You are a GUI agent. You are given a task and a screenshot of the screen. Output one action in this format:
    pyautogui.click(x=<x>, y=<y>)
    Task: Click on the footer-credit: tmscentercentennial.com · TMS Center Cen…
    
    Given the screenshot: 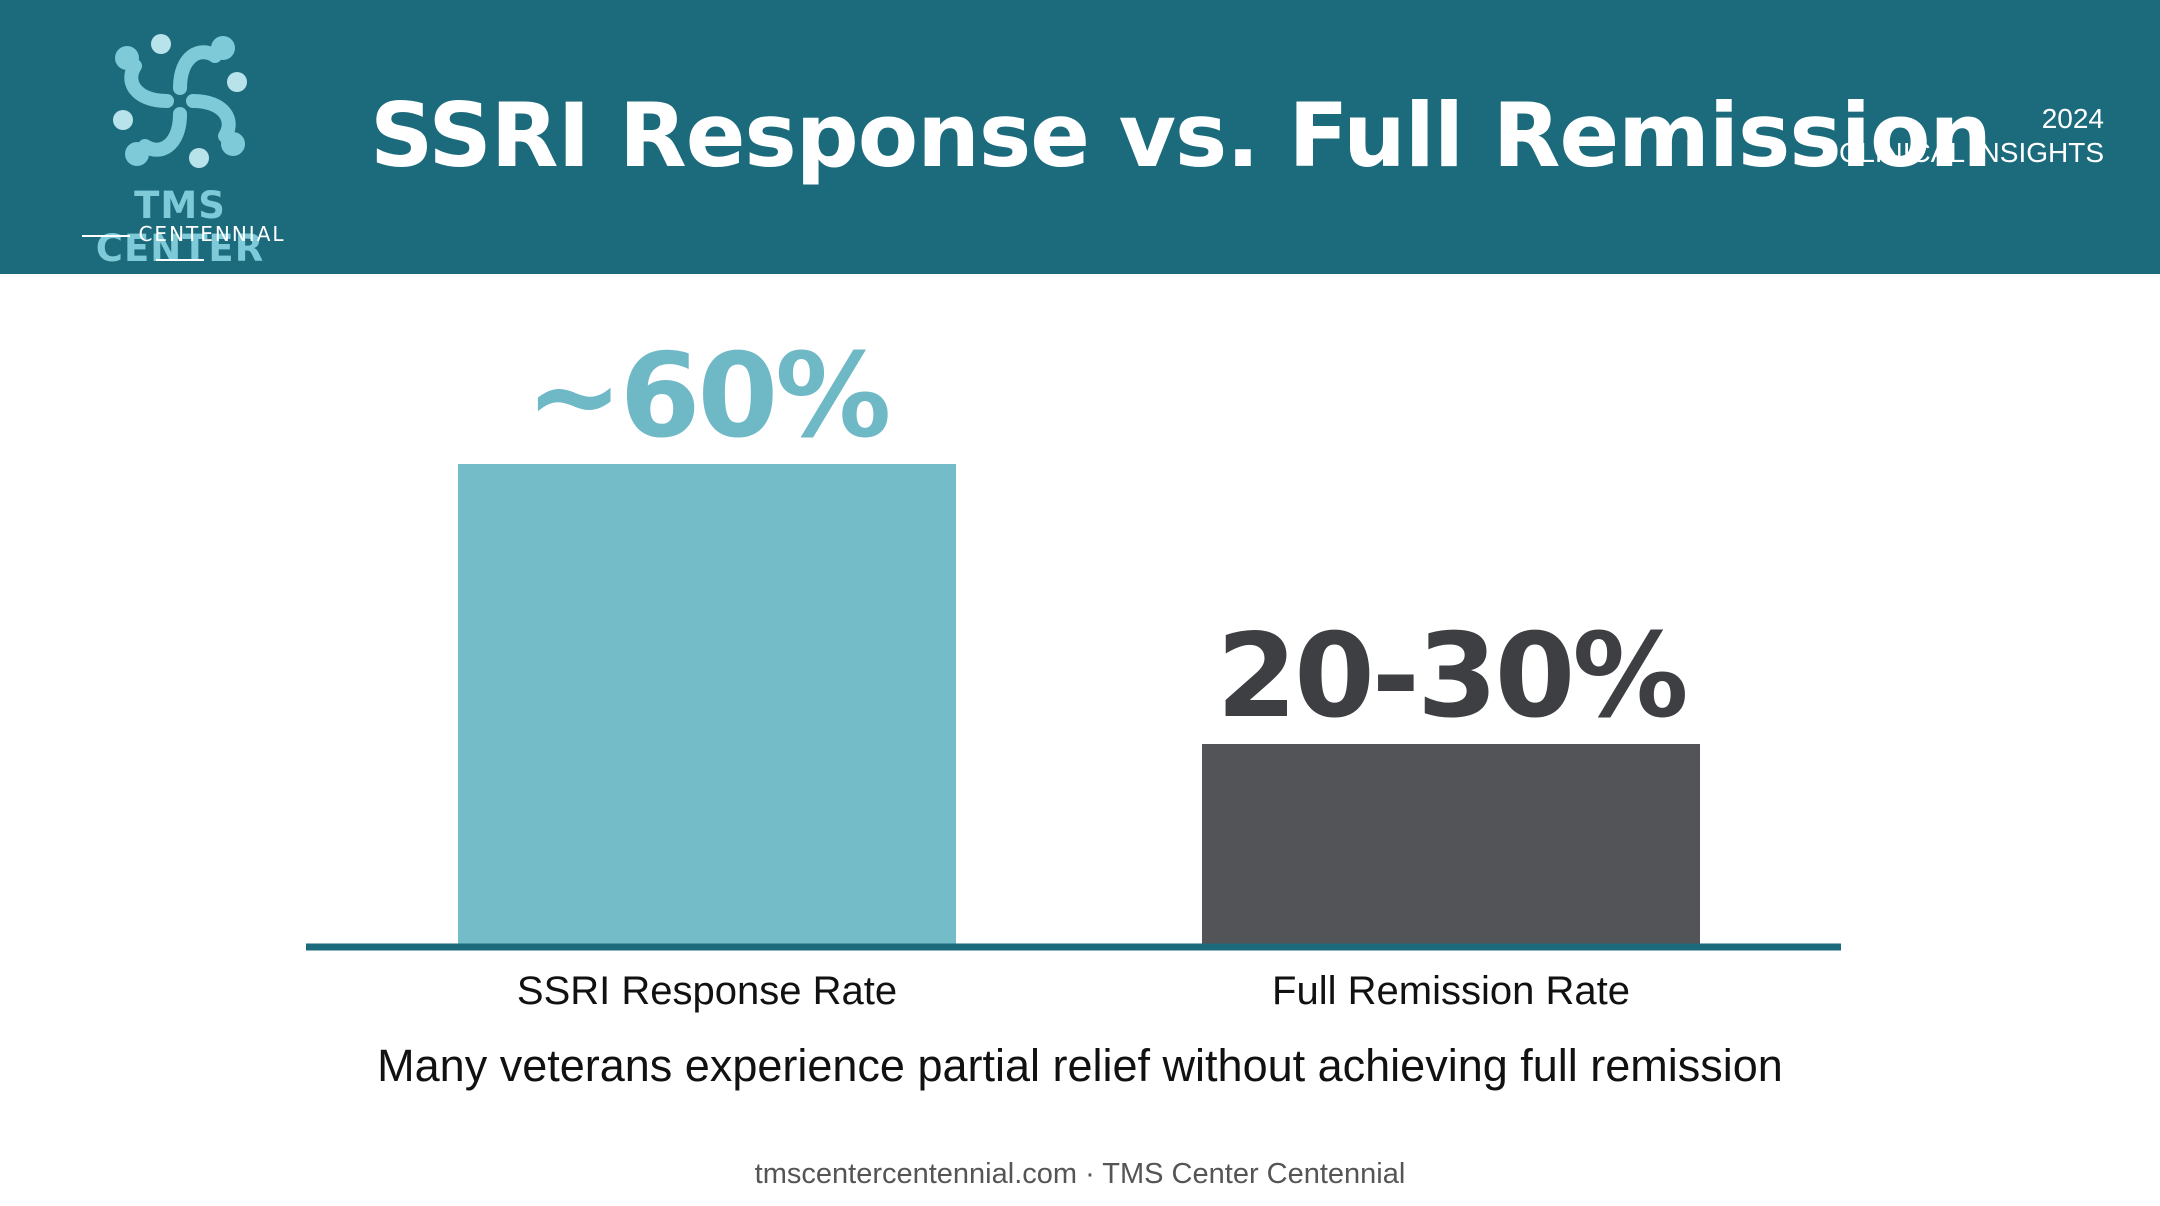 What is the action you would take?
    pyautogui.click(x=1080, y=1174)
    